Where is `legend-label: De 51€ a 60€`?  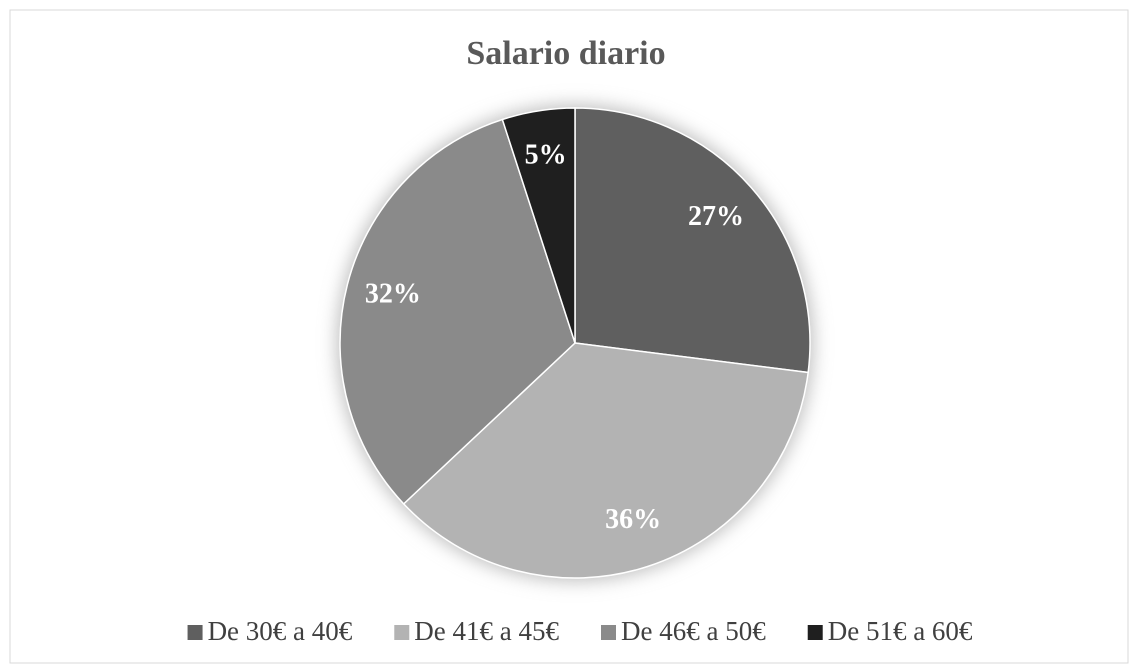 legend-label: De 51€ a 60€ is located at coordinates (900, 631).